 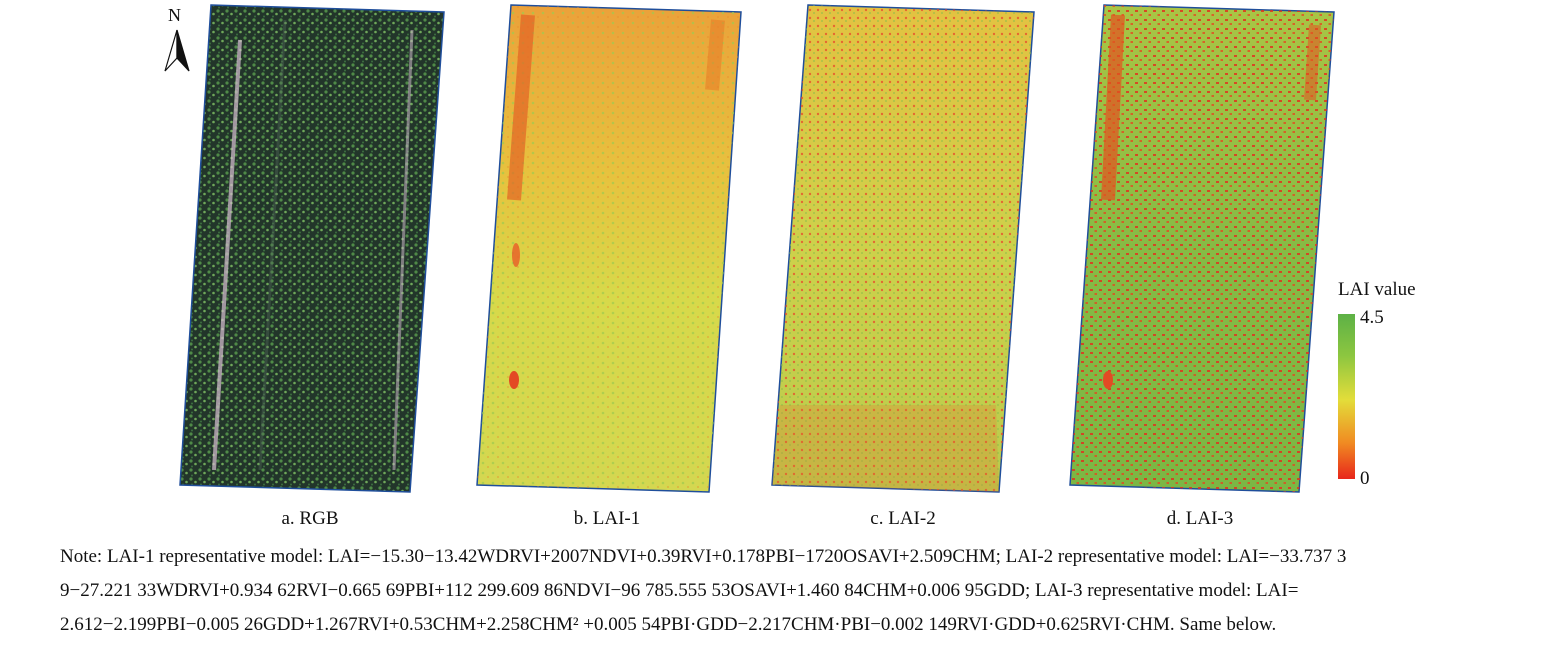 What do you see at coordinates (607, 518) in the screenshot?
I see `caption-lai1: b. LAI-1` at bounding box center [607, 518].